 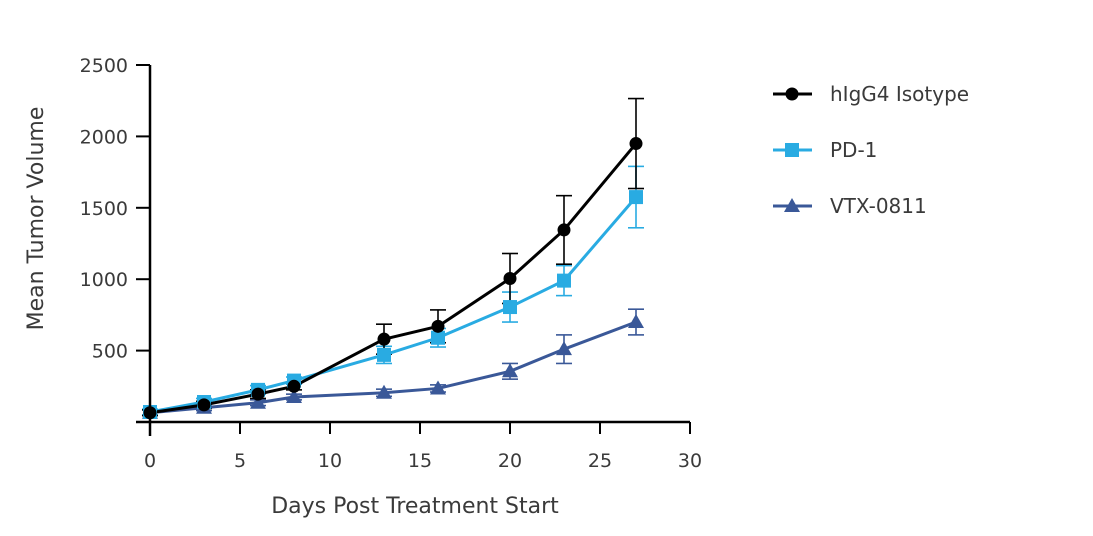 I want to click on x-tick-label: 25, so click(x=600, y=461).